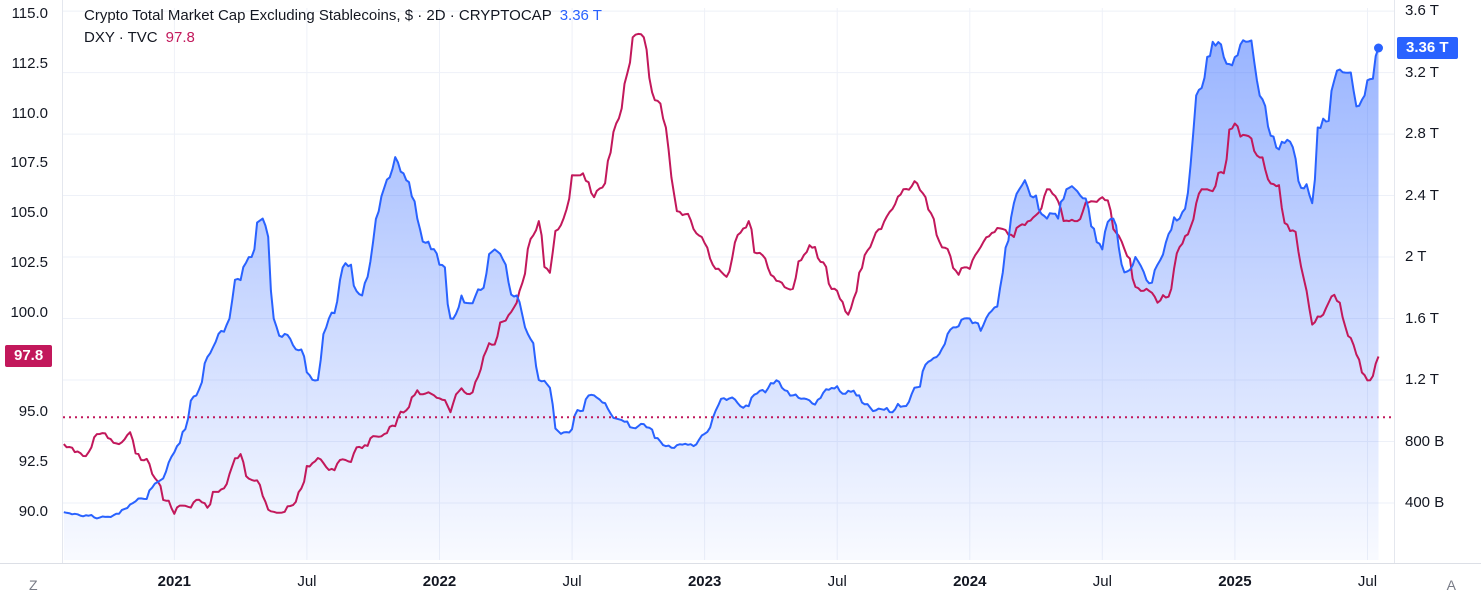 The width and height of the screenshot is (1481, 610). Describe the element at coordinates (1451, 585) in the screenshot. I see `corner-right-button: A` at that location.